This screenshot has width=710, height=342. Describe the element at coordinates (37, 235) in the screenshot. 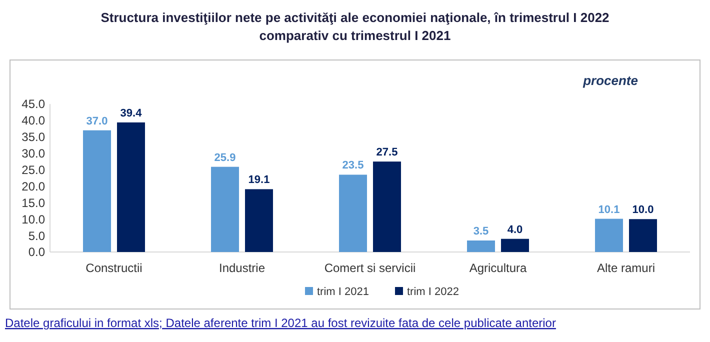

I see `y-tick-label: 5.0` at that location.